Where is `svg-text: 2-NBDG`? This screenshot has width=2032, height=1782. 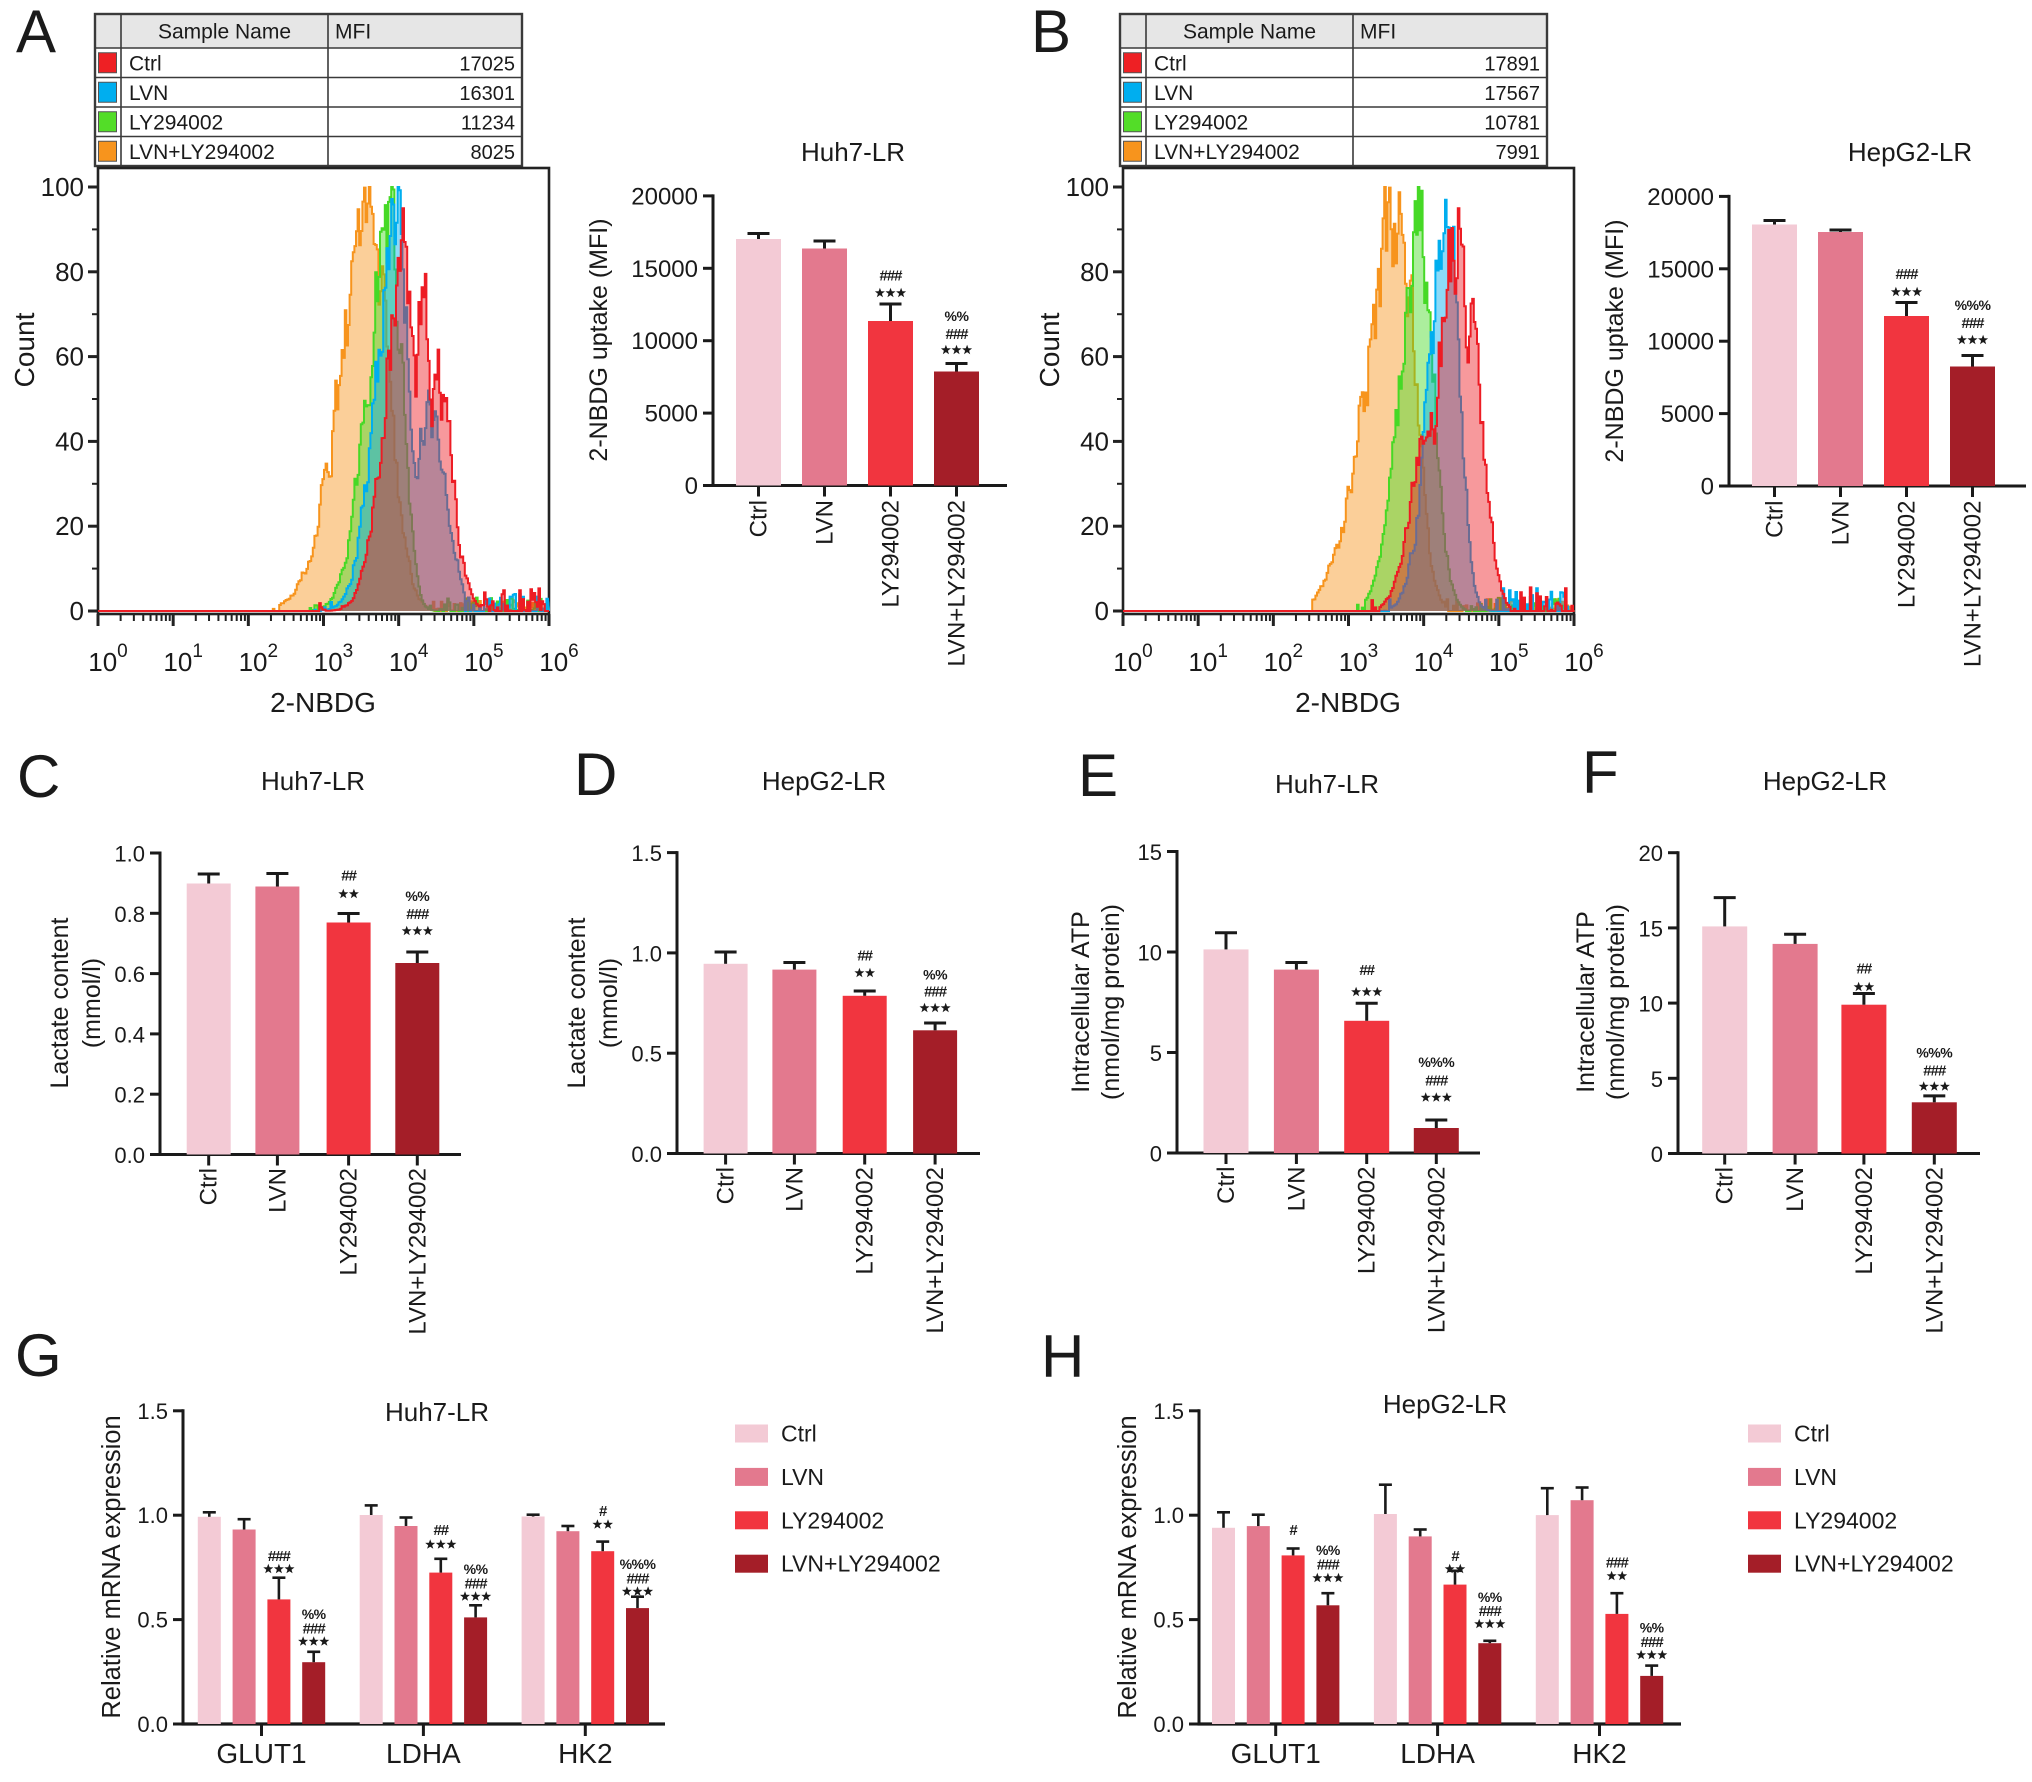
svg-text: 2-NBDG is located at coordinates (1348, 702).